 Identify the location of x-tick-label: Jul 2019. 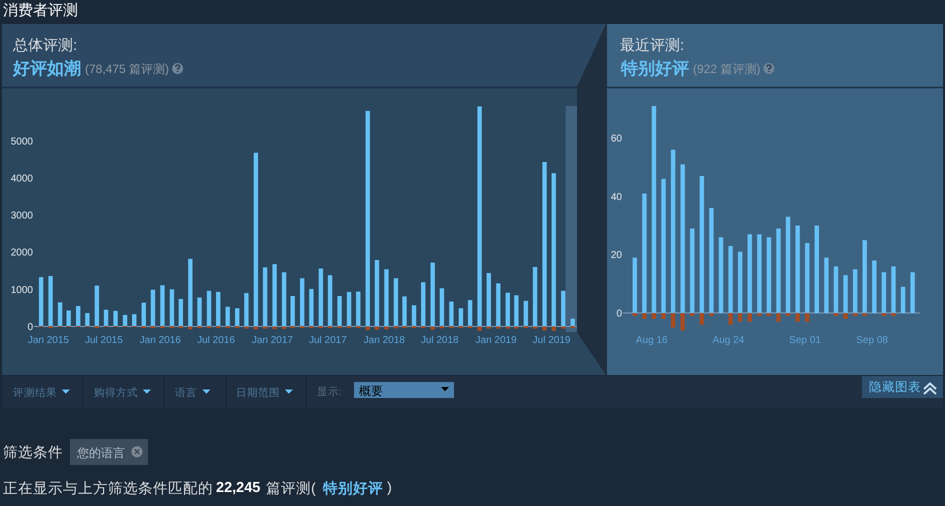
(551, 340).